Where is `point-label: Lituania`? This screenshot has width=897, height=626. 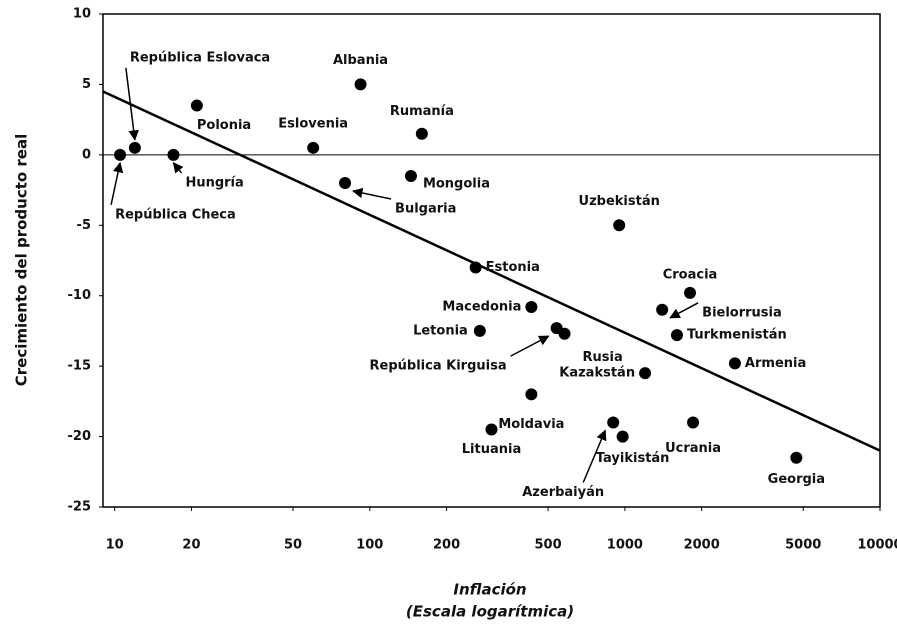
point-label: Lituania is located at coordinates (491, 449).